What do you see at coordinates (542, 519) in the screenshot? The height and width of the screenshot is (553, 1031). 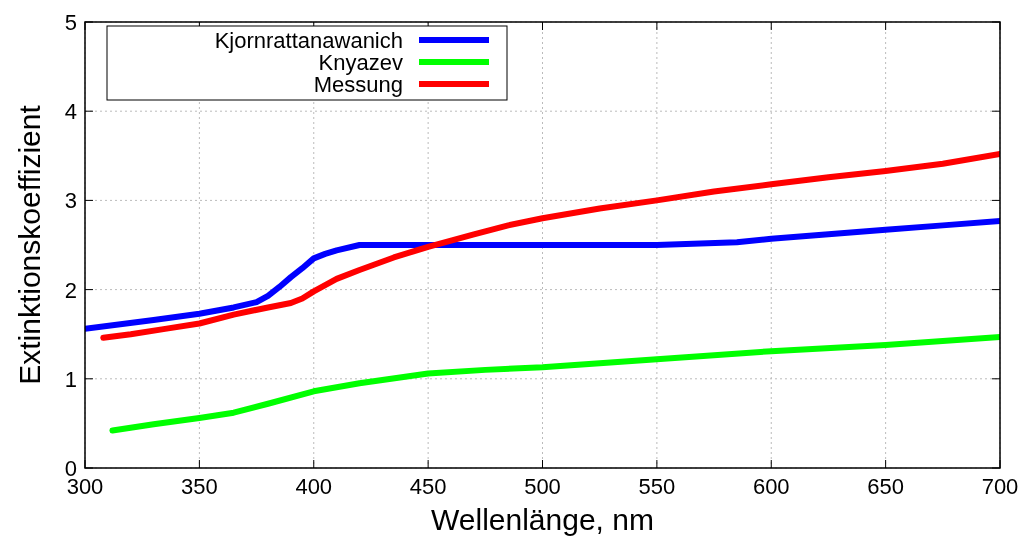 I see `x-axis-title: Wellenlänge, nm` at bounding box center [542, 519].